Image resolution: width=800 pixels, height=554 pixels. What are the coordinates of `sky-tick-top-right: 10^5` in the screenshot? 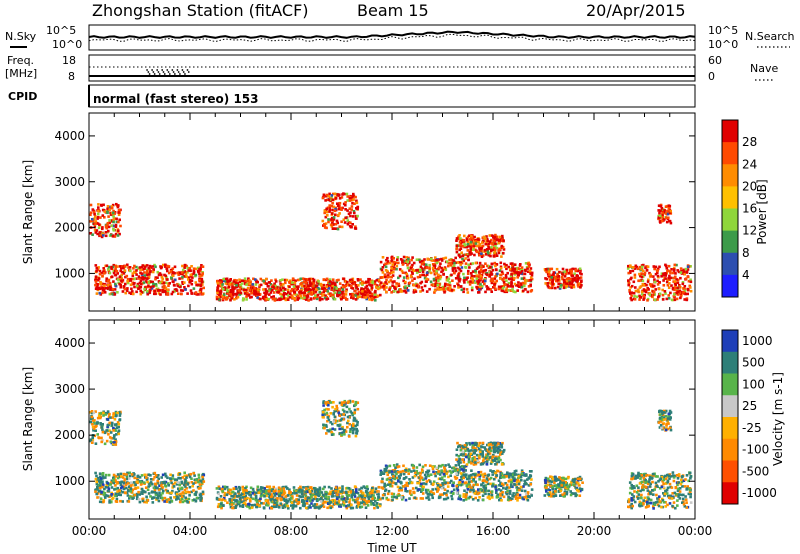 It's located at (723, 30).